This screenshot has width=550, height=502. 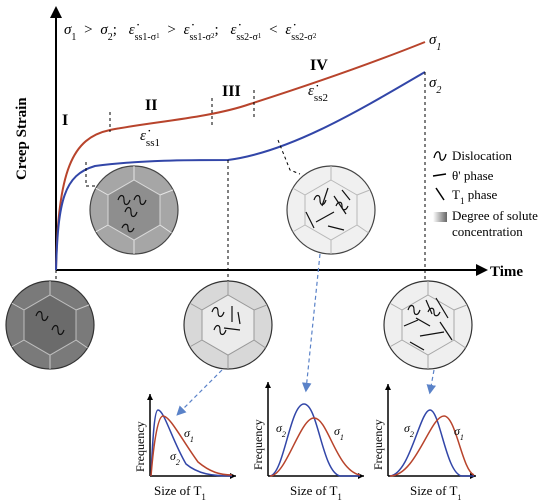 I want to click on solute-gradient-icon, so click(x=440, y=217).